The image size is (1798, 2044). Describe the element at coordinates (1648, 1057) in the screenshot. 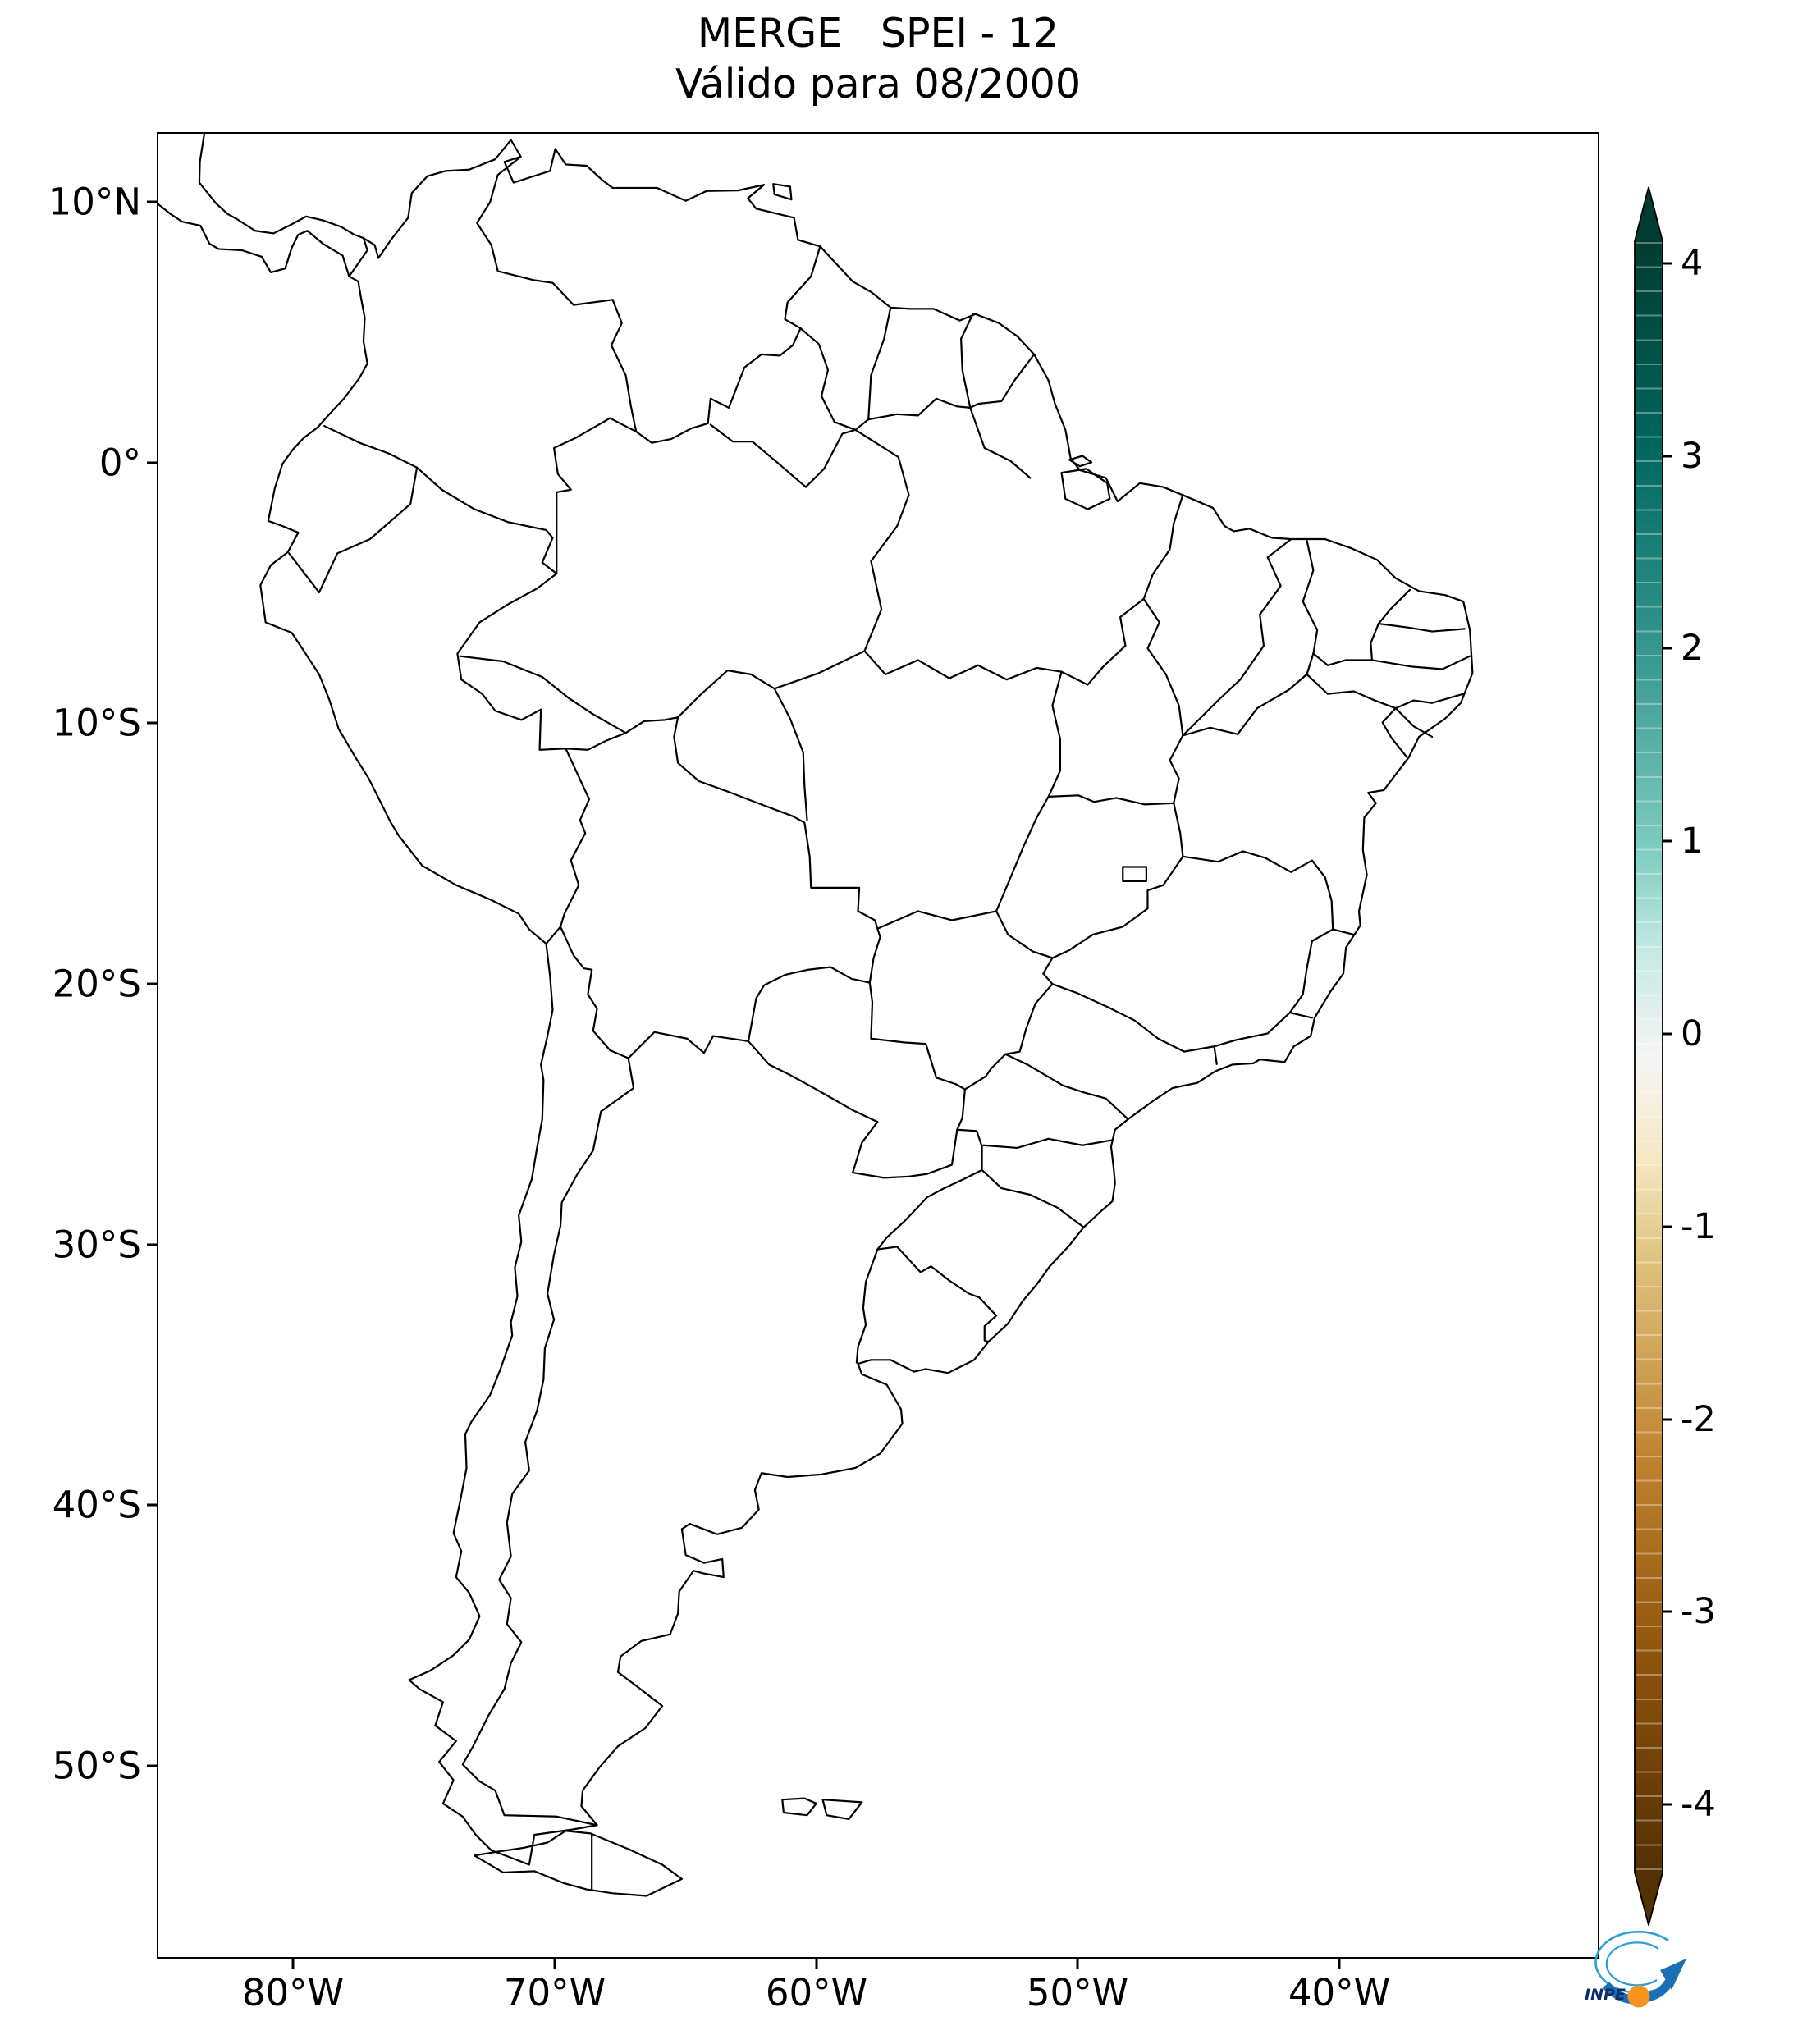

I see `colorbar-gradient` at that location.